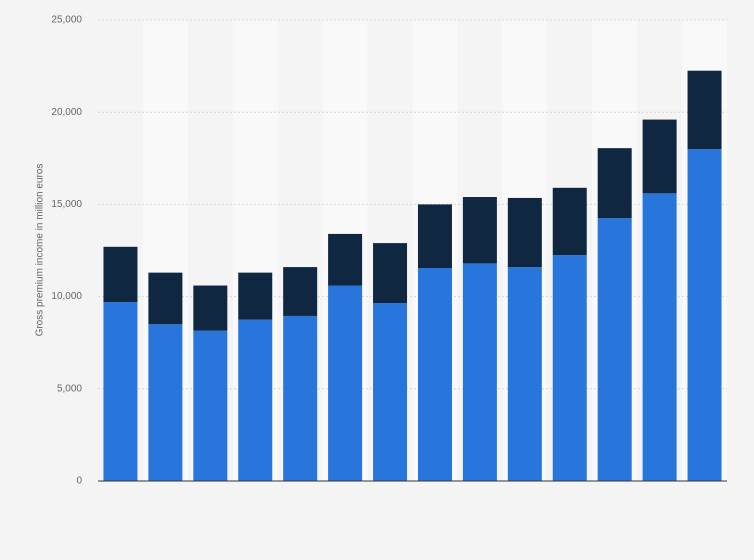 The image size is (754, 560). Describe the element at coordinates (66, 204) in the screenshot. I see `y-tick-label: 15,000` at that location.